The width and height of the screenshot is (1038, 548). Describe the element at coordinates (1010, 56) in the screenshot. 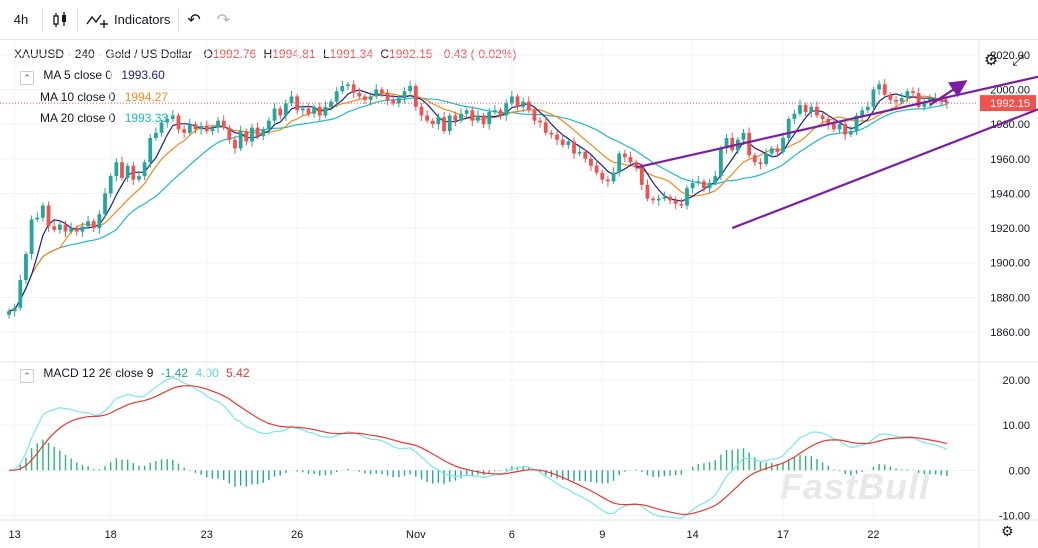

I see `price-tick-label: 2020.00` at that location.